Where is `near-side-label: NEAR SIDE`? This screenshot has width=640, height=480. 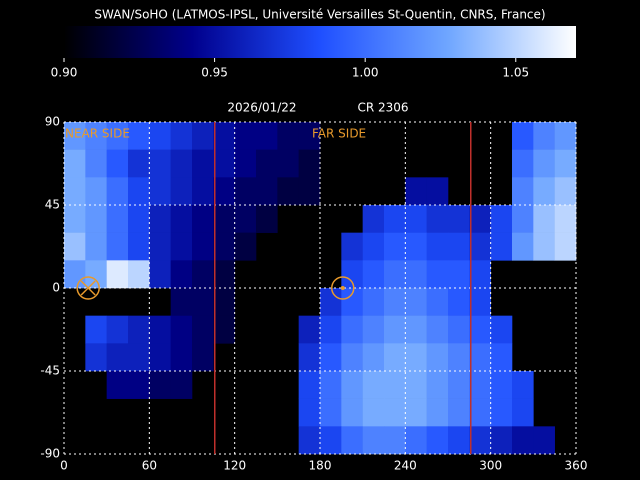
near-side-label: NEAR SIDE is located at coordinates (97, 134).